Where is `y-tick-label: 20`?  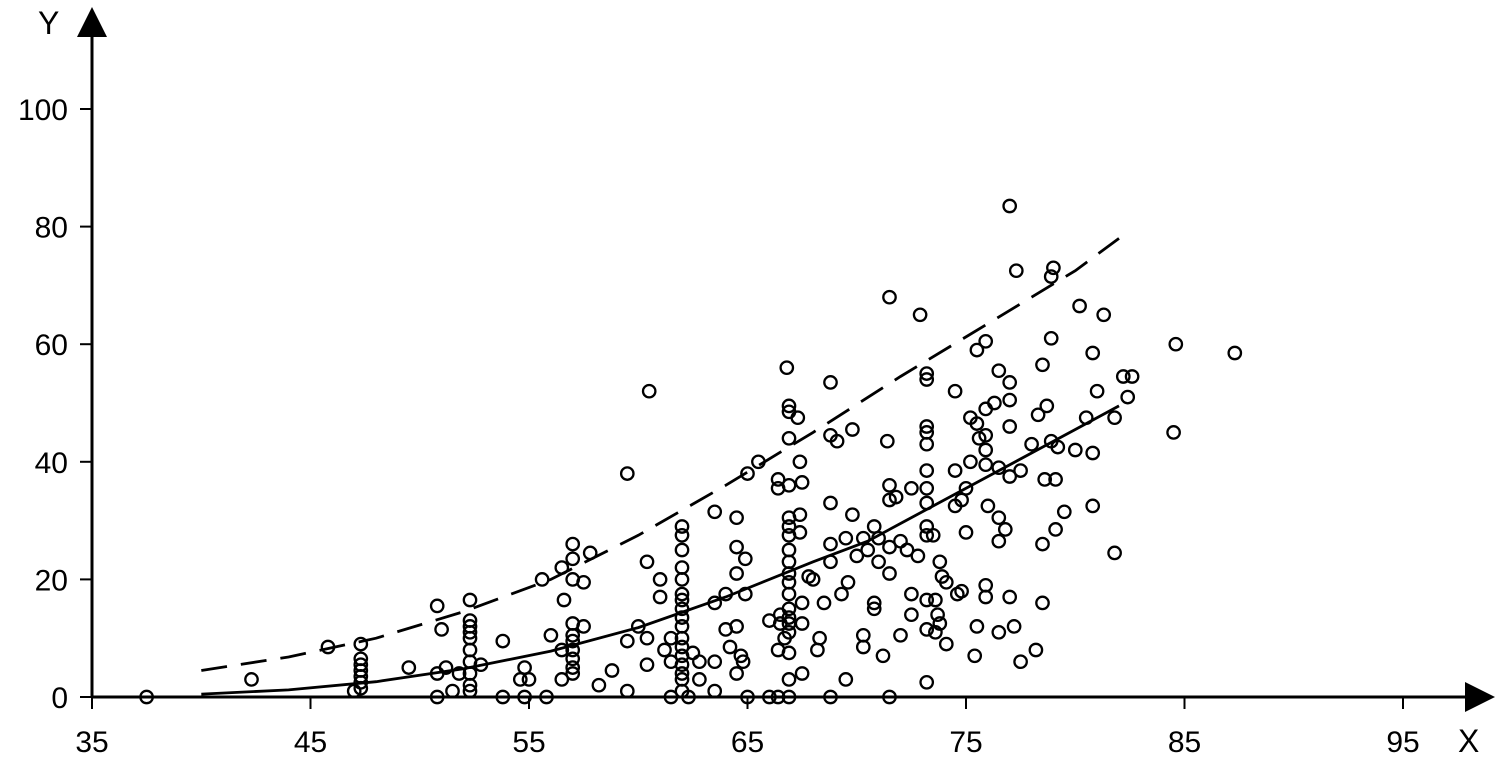 y-tick-label: 20 is located at coordinates (51, 580).